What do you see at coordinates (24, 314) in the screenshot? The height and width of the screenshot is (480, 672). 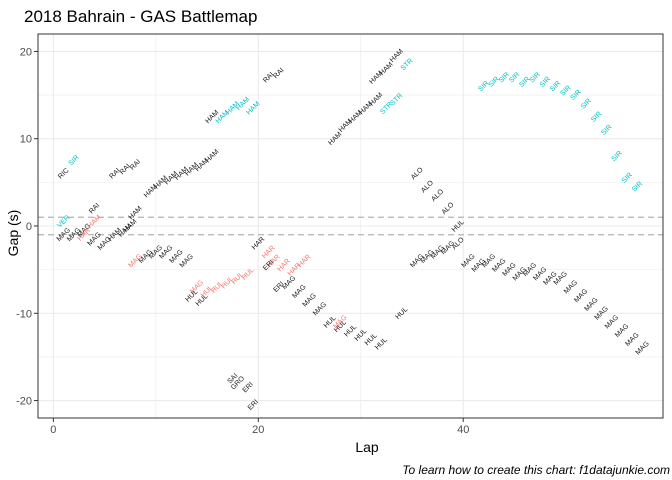 I see `y-tick-label: -10` at bounding box center [24, 314].